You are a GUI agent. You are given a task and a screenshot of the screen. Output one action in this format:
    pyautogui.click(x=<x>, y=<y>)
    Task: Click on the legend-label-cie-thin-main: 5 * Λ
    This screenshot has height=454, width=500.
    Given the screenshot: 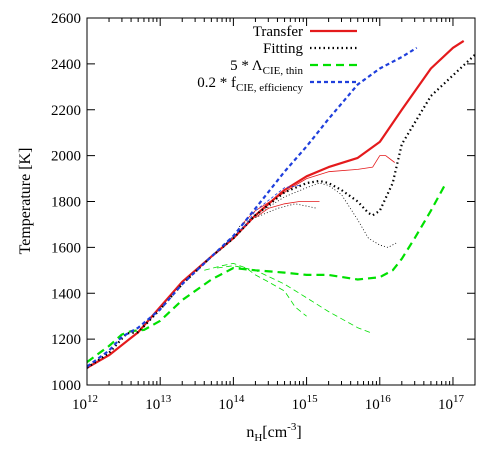 What is the action you would take?
    pyautogui.click(x=246, y=66)
    